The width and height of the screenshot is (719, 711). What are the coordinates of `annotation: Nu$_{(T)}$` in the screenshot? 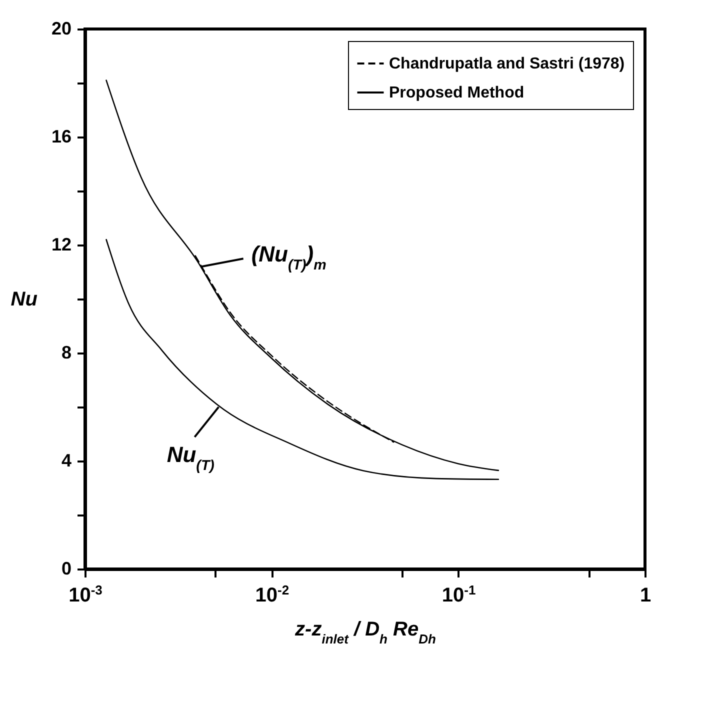 It's located at (190, 458).